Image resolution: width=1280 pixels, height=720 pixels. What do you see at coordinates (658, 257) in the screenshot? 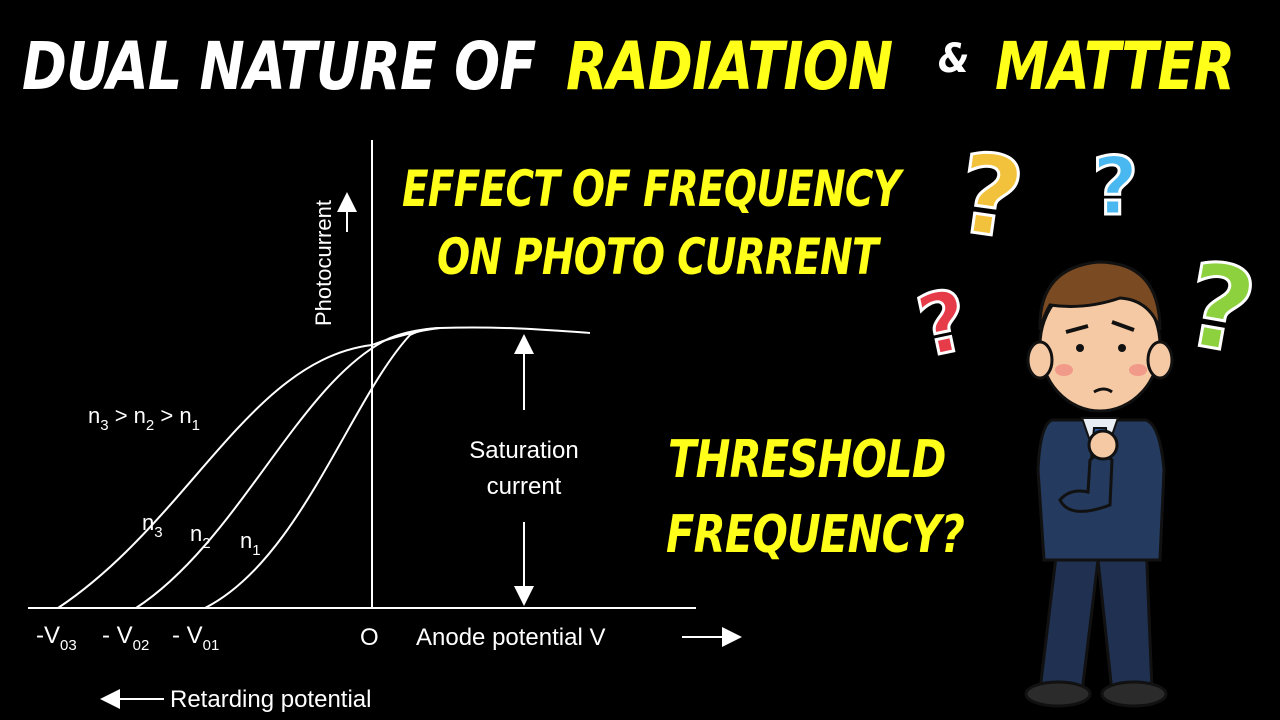
I see `subtitle-line2: ON PHOTO CURRENT` at bounding box center [658, 257].